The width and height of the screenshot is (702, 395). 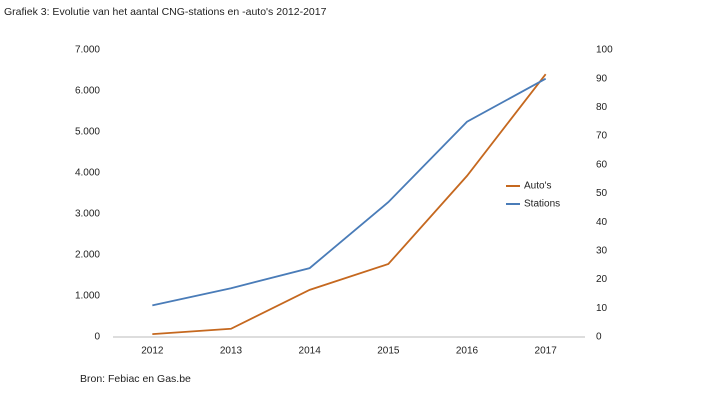 What do you see at coordinates (97, 337) in the screenshot?
I see `y-tick-label: 0` at bounding box center [97, 337].